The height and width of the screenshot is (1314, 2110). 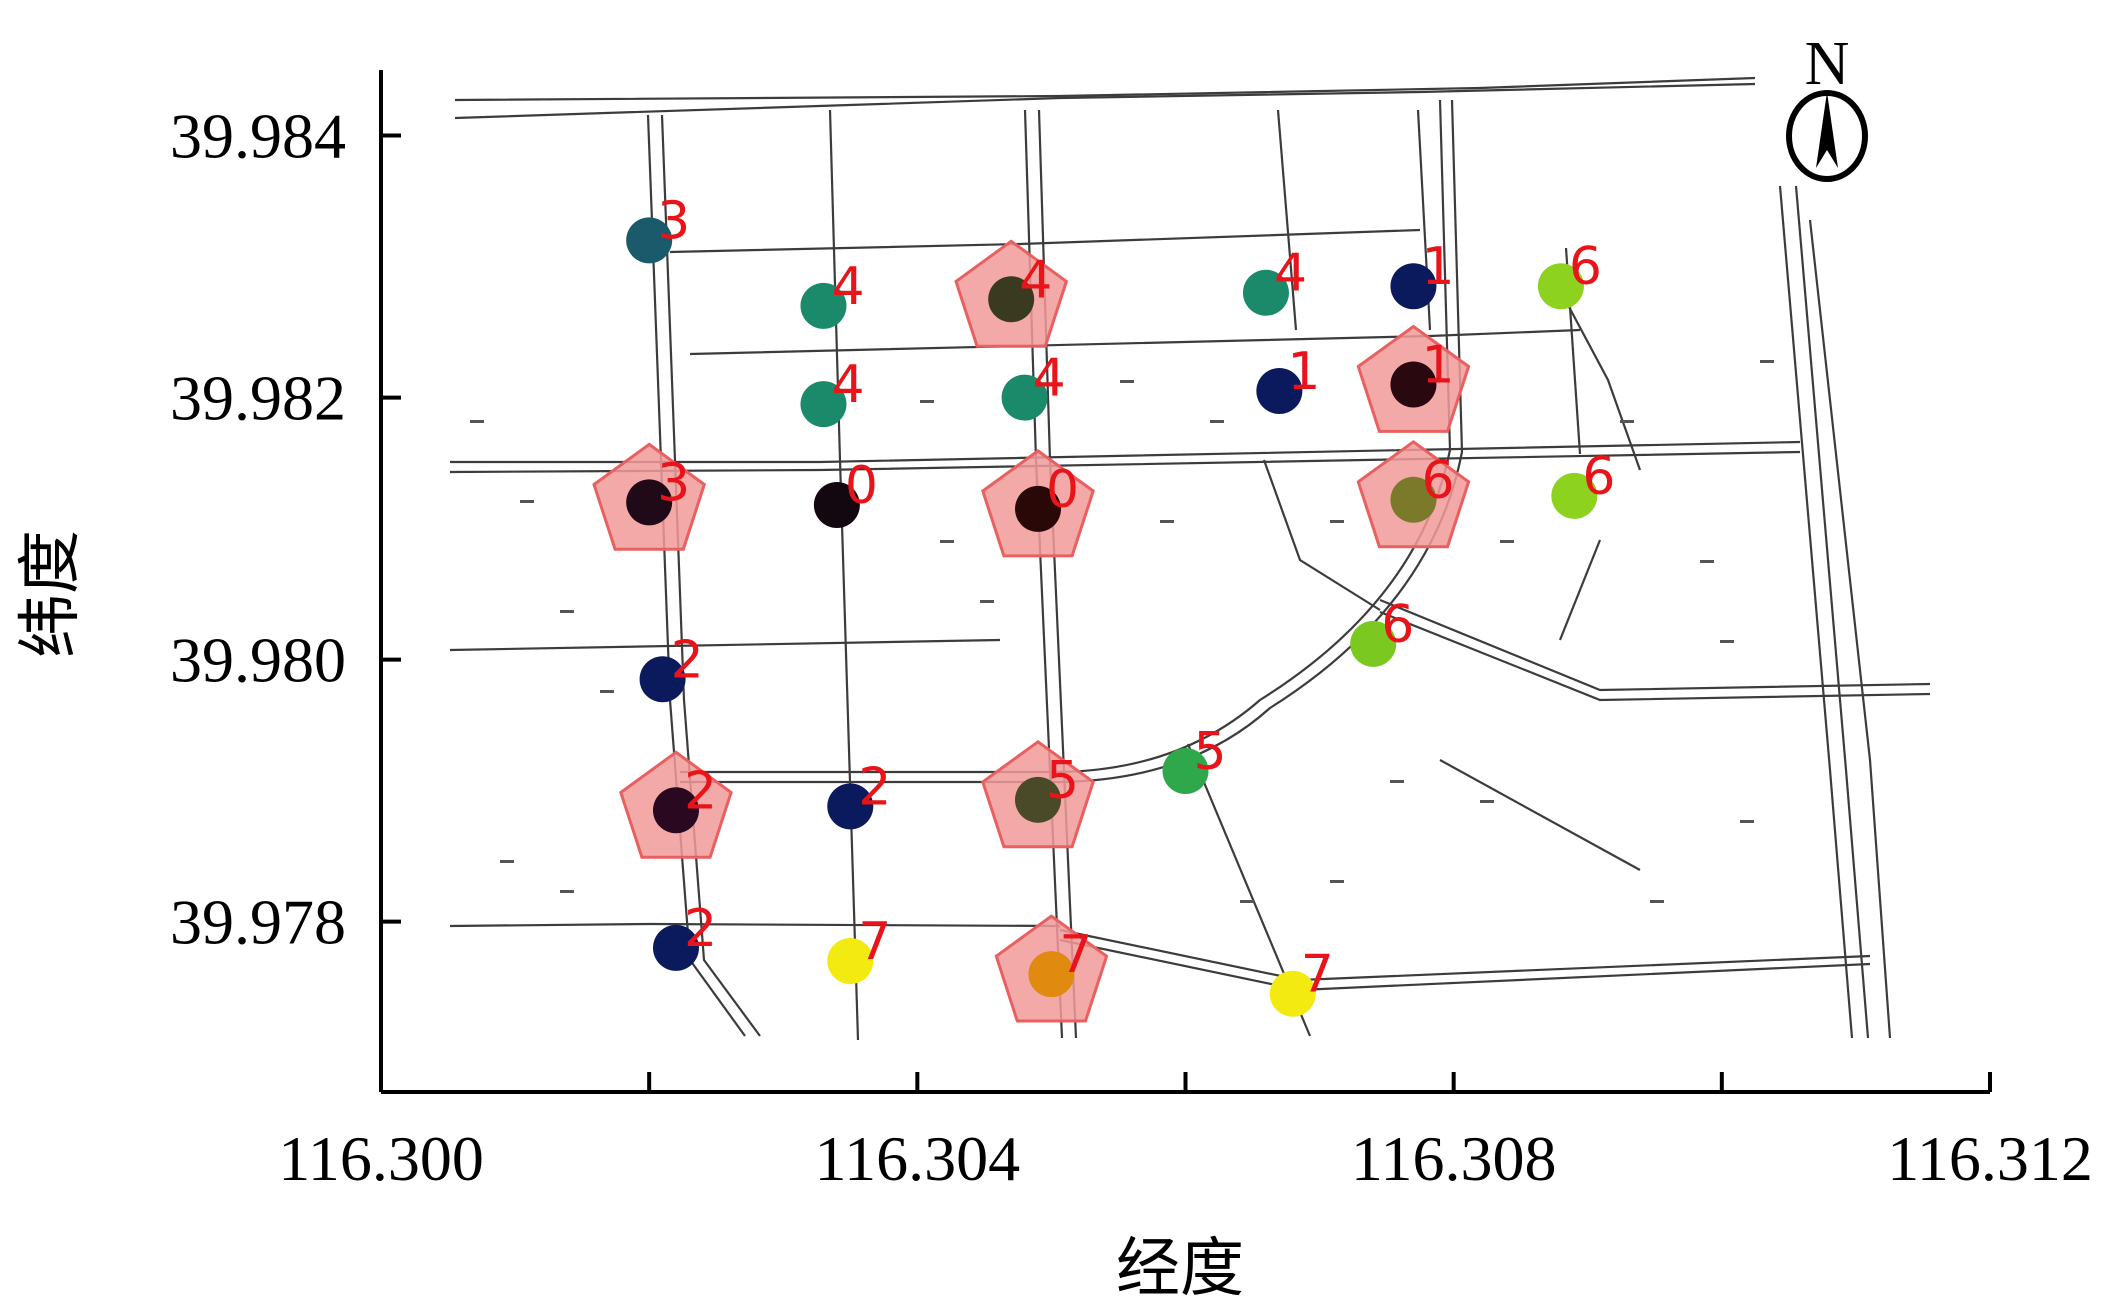 What do you see at coordinates (918, 1158) in the screenshot?
I see `x-tick-label: 116.304` at bounding box center [918, 1158].